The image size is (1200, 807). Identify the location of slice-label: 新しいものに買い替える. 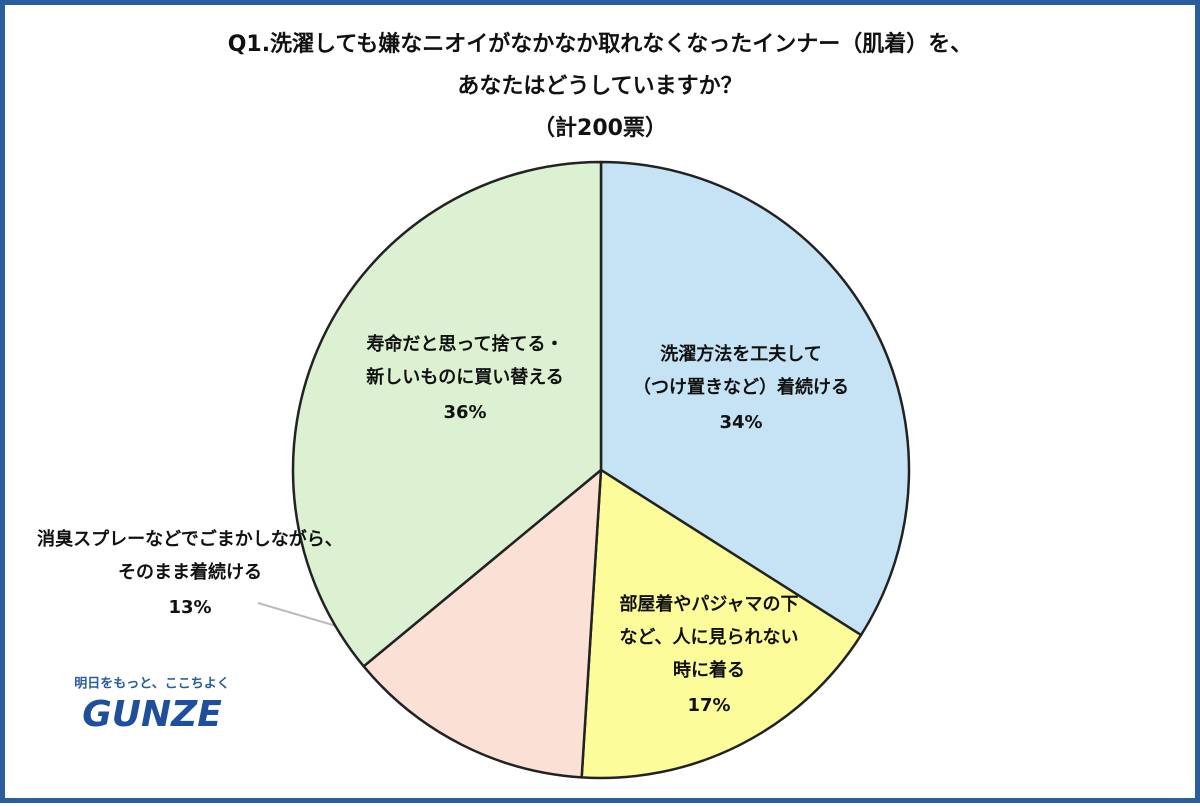
(464, 377).